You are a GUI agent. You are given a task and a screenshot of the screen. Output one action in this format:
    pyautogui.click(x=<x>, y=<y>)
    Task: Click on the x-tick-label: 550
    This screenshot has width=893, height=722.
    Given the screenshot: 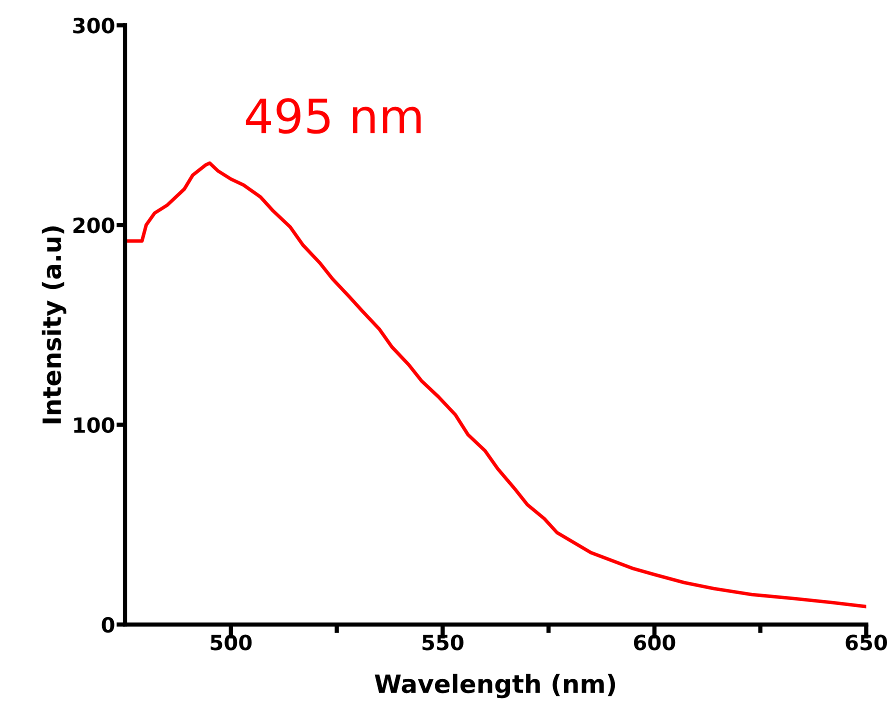 What is the action you would take?
    pyautogui.click(x=443, y=642)
    